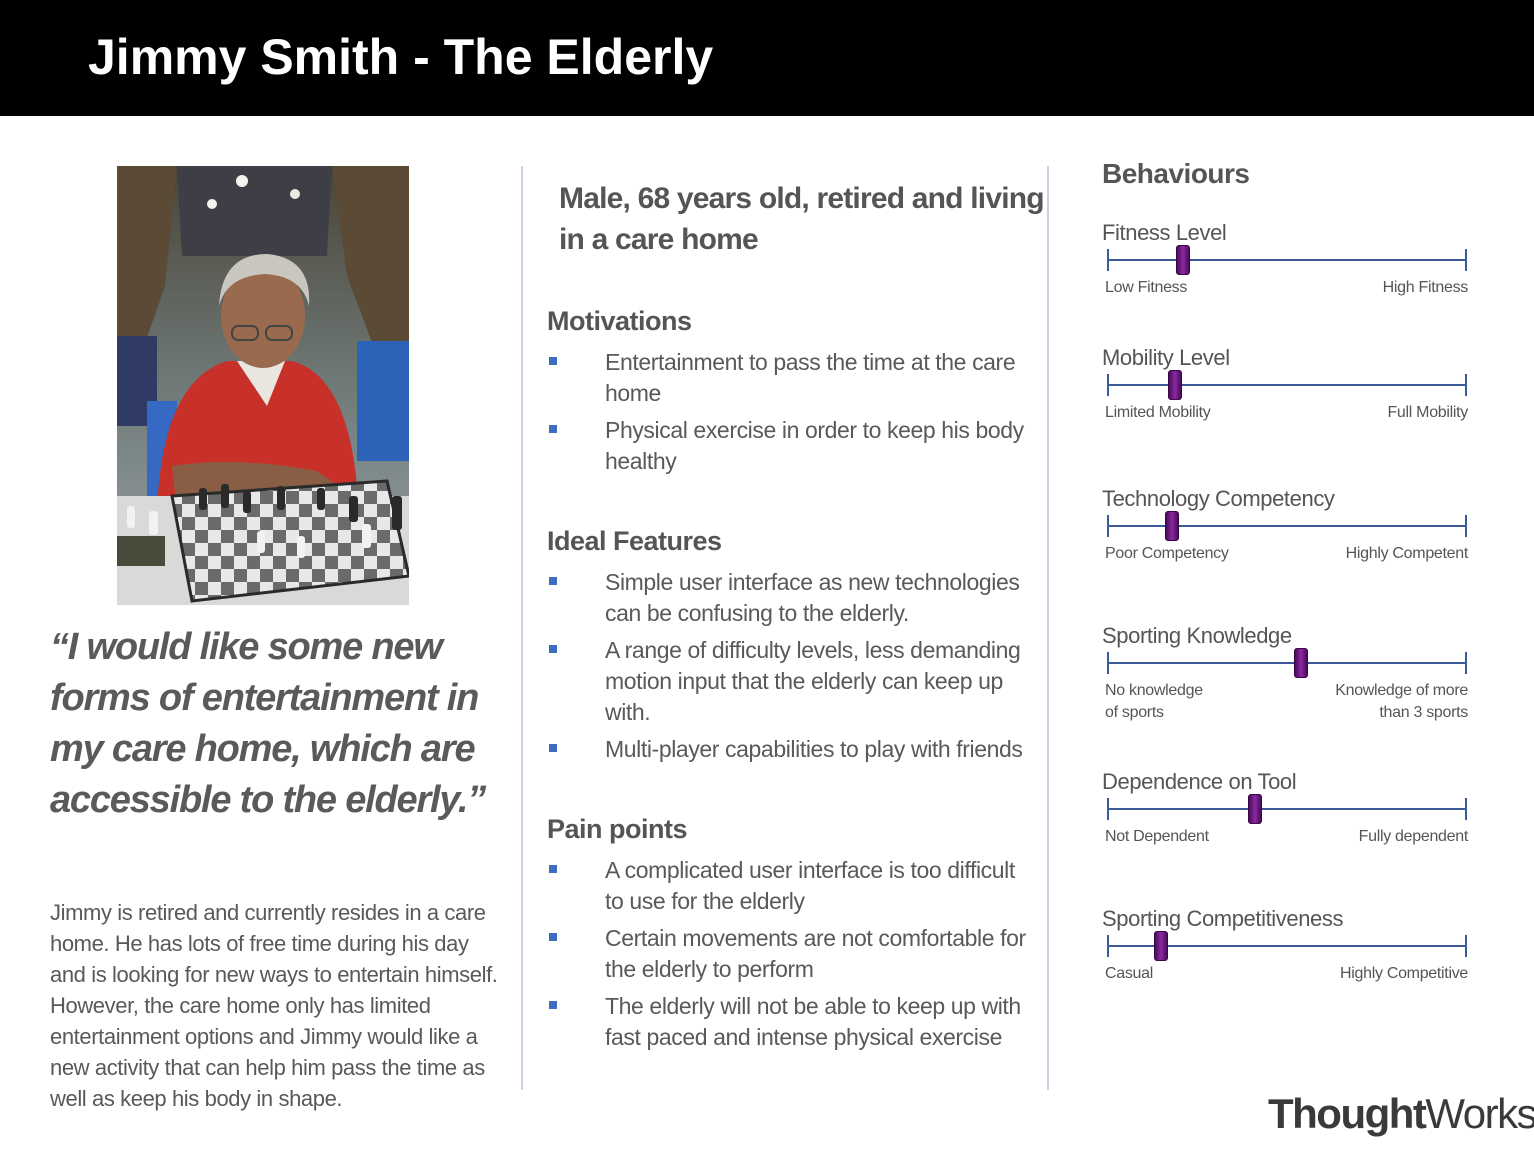 The image size is (1534, 1154). Describe the element at coordinates (767, 58) in the screenshot. I see `header-bar: Jimmy Smith - The Elderly` at that location.